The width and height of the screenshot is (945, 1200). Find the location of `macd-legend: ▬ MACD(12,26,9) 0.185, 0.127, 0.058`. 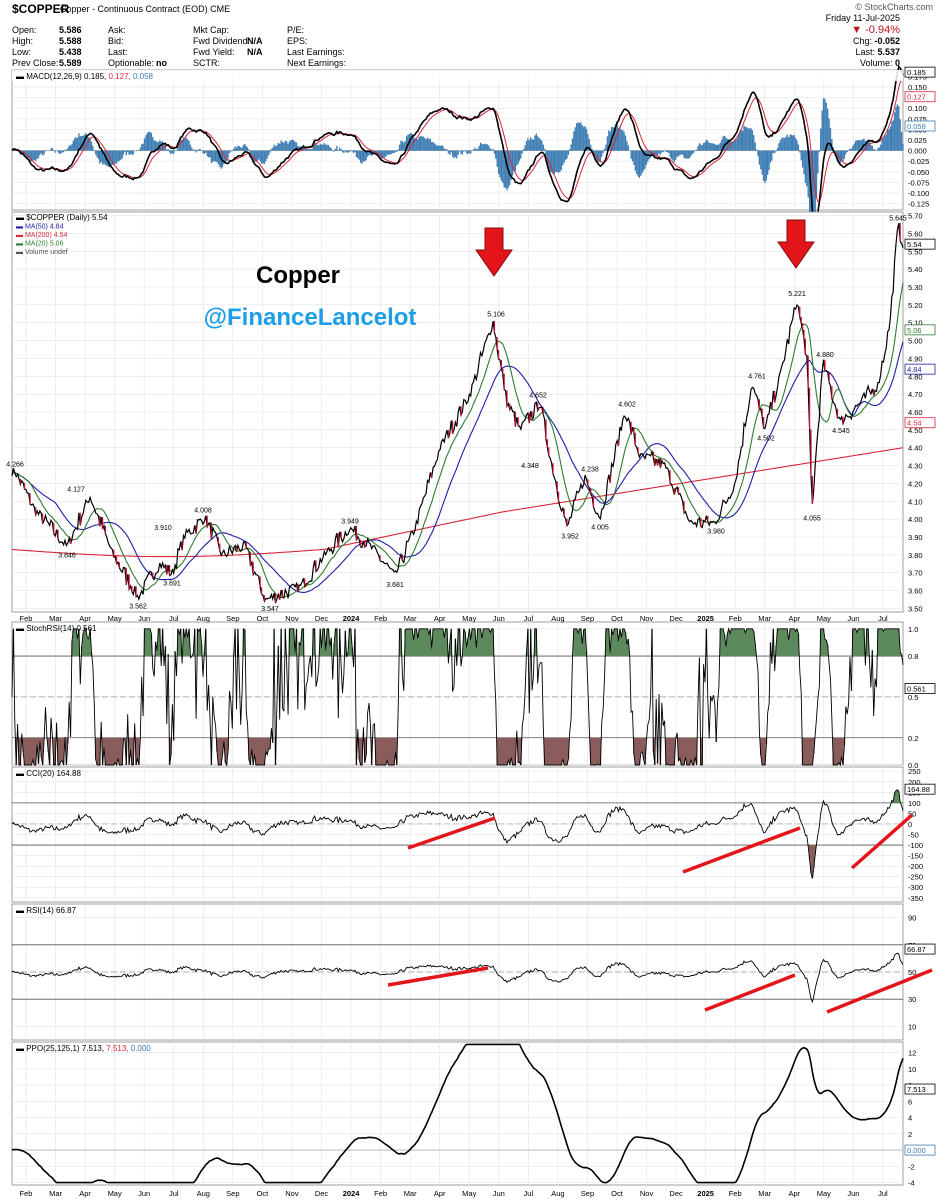

macd-legend: ▬ MACD(12,26,9) 0.185, 0.127, 0.058 is located at coordinates (85, 76).